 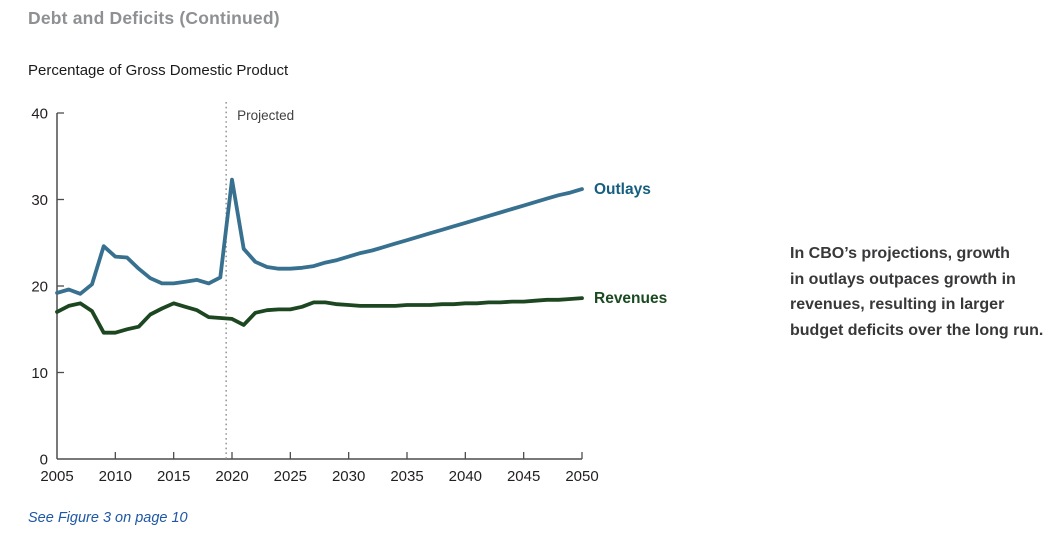 What do you see at coordinates (903, 279) in the screenshot?
I see `annotation-line: in outlays outpaces growth in` at bounding box center [903, 279].